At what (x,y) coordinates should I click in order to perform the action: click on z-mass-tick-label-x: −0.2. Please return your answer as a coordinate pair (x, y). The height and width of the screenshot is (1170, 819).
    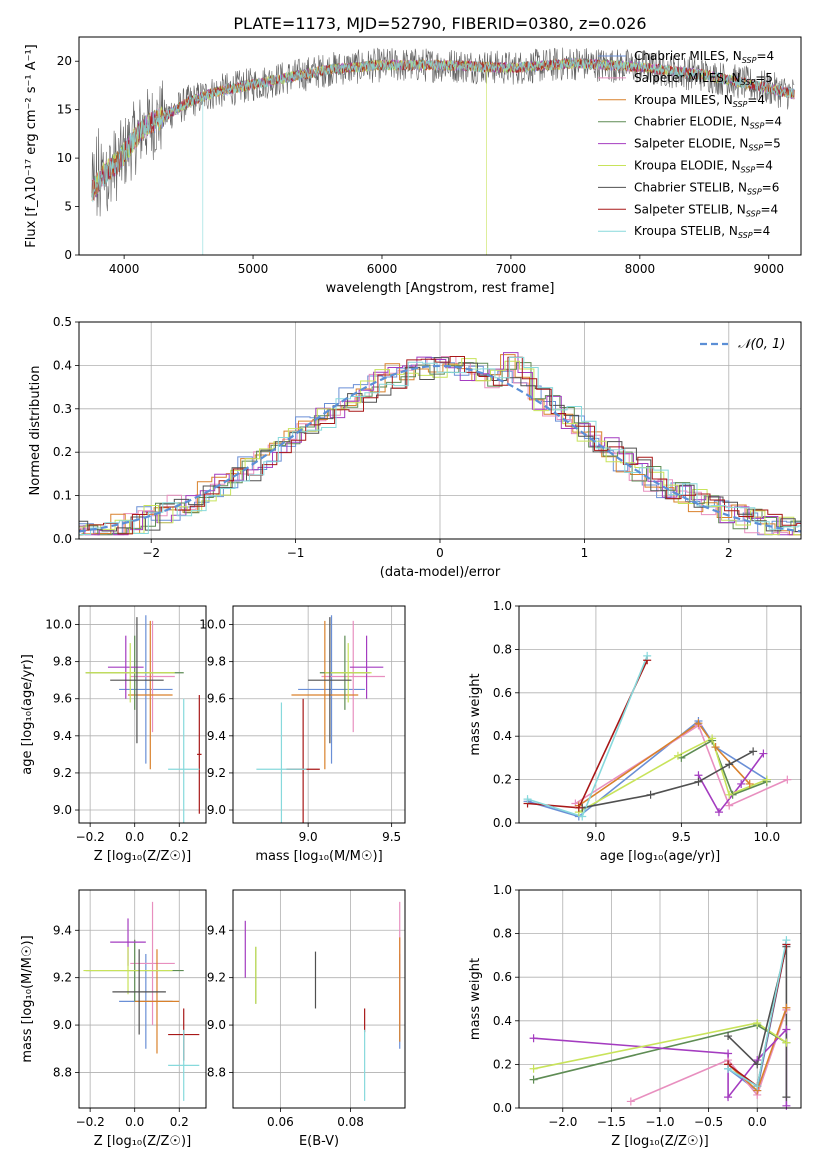
    Looking at the image, I should click on (90, 1122).